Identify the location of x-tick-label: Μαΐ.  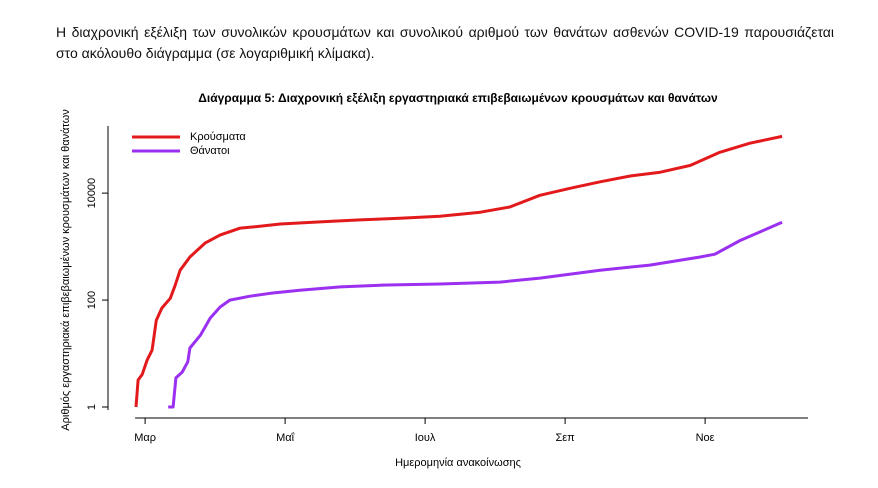
(285, 438).